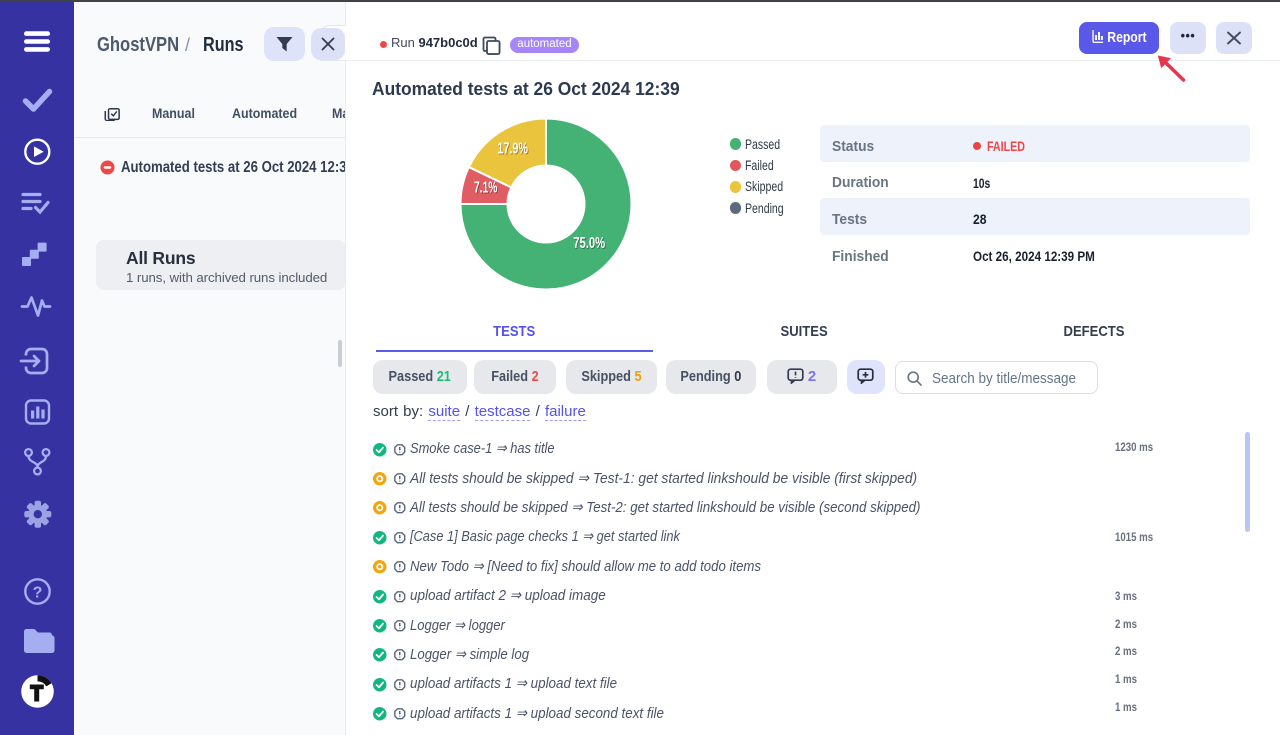  I want to click on svg-text: 17.9%, so click(513, 150).